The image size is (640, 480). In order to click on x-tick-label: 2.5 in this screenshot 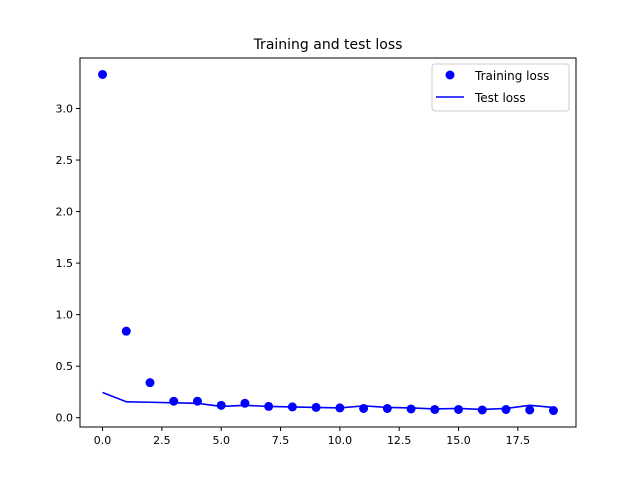, I will do `click(162, 440)`.